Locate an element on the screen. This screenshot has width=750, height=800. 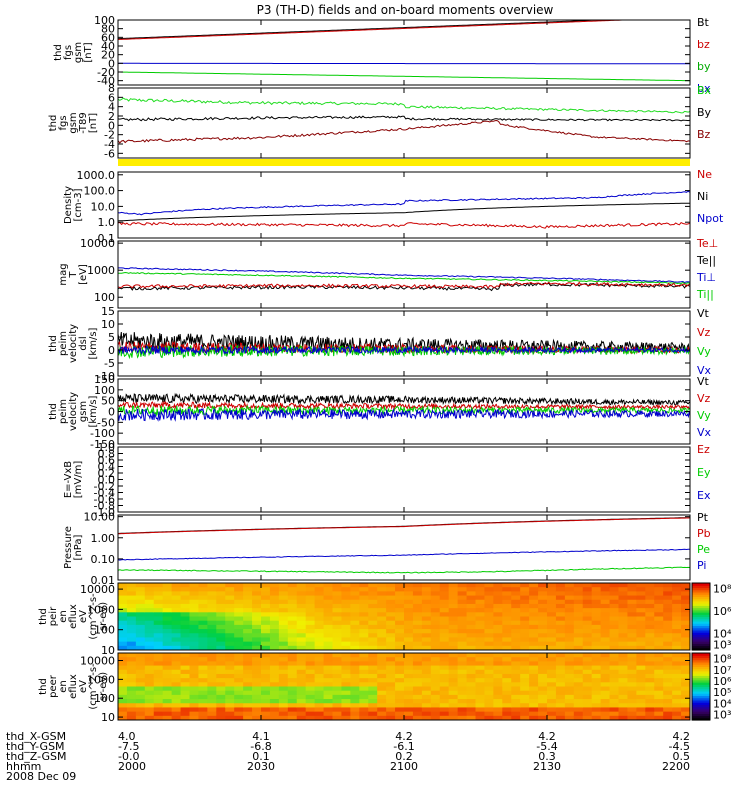
y-tick-label: -5 is located at coordinates (109, 363).